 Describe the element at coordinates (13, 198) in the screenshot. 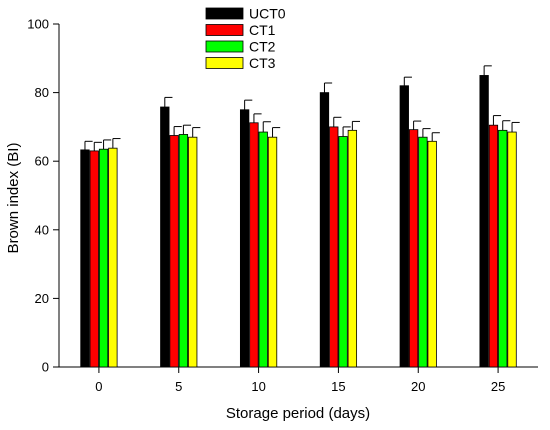

I see `y-axis-label: Brown index (BI)` at that location.